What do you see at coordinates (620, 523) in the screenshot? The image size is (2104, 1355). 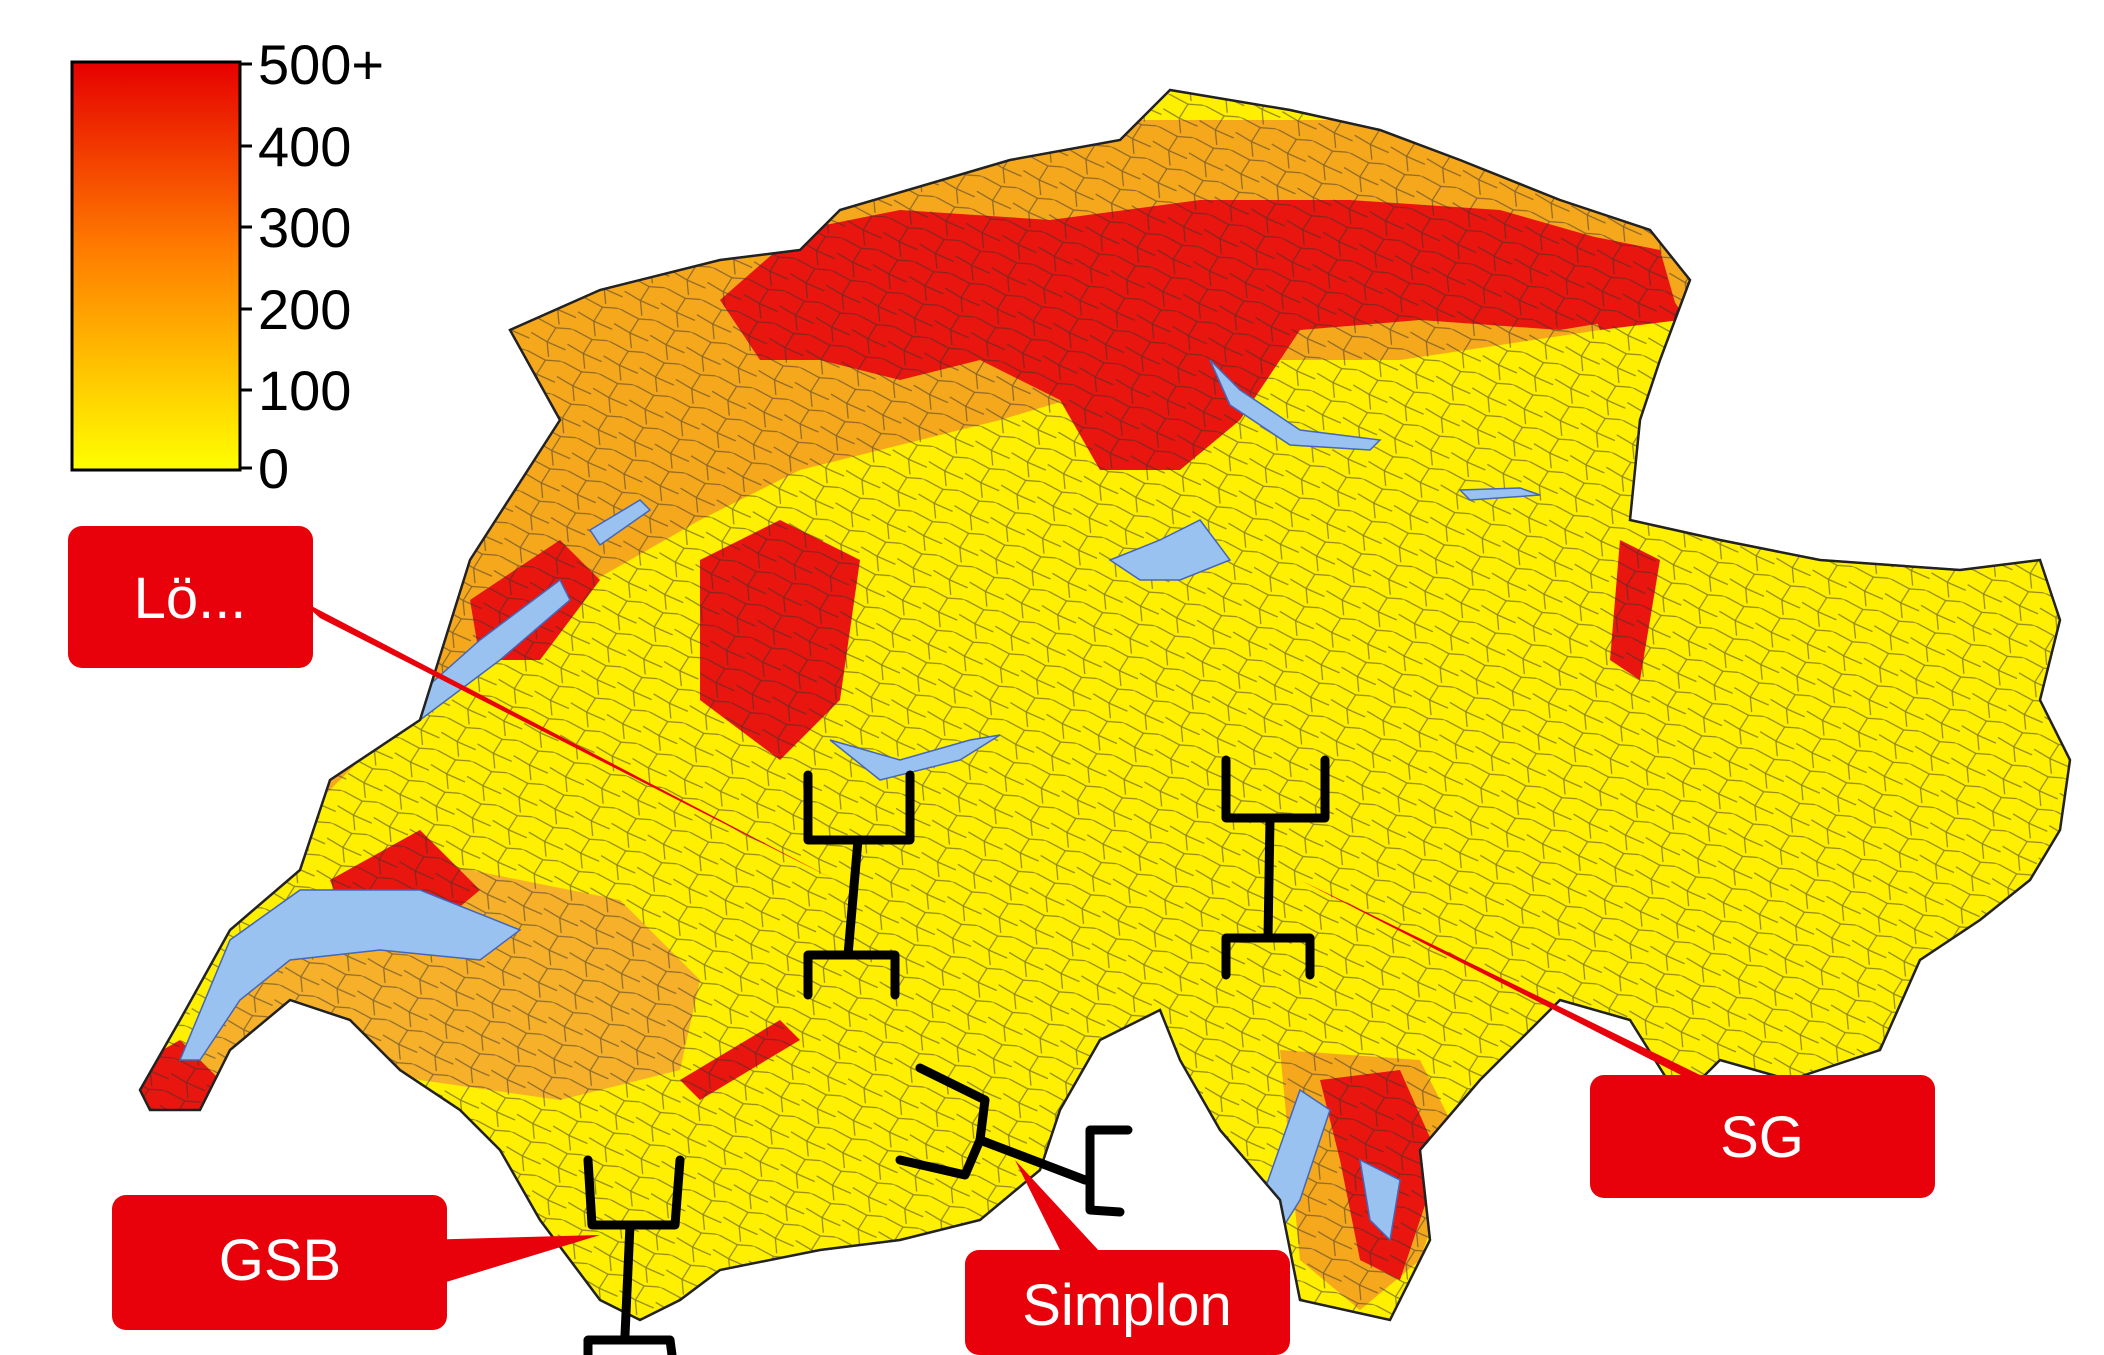 I see `lake-biel` at bounding box center [620, 523].